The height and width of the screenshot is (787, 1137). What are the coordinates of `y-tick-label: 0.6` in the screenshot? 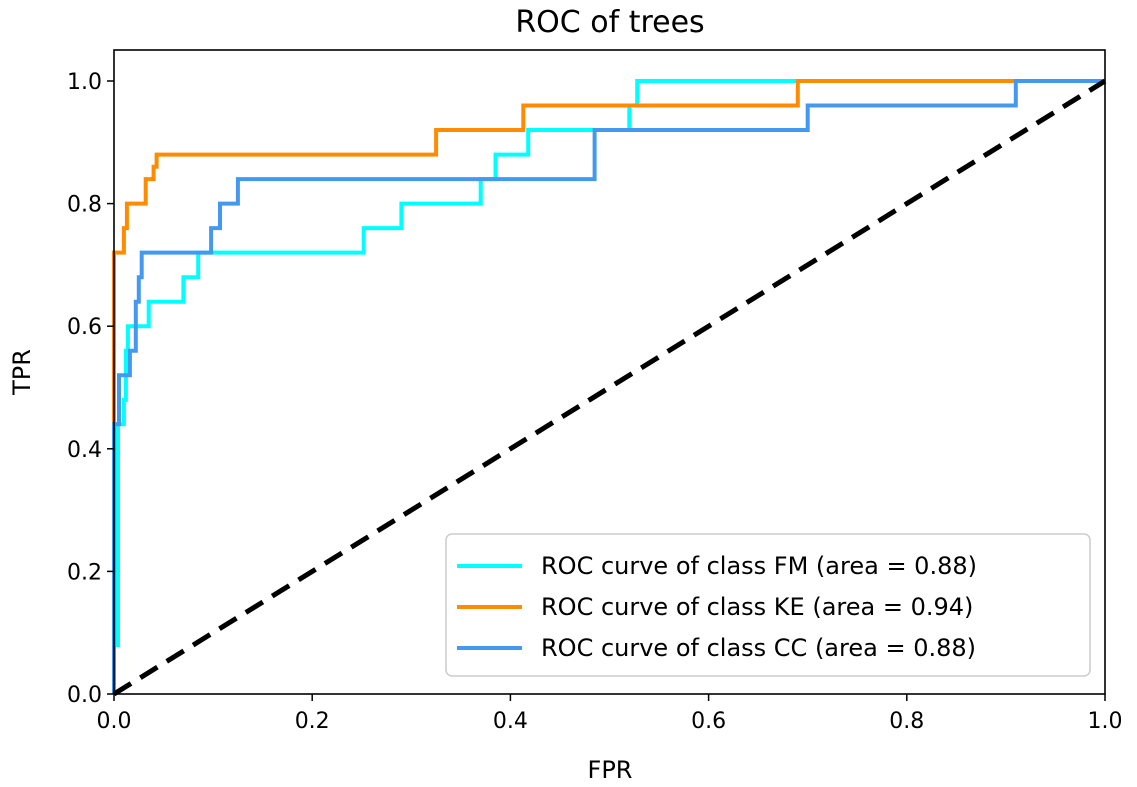 It's located at (84, 327).